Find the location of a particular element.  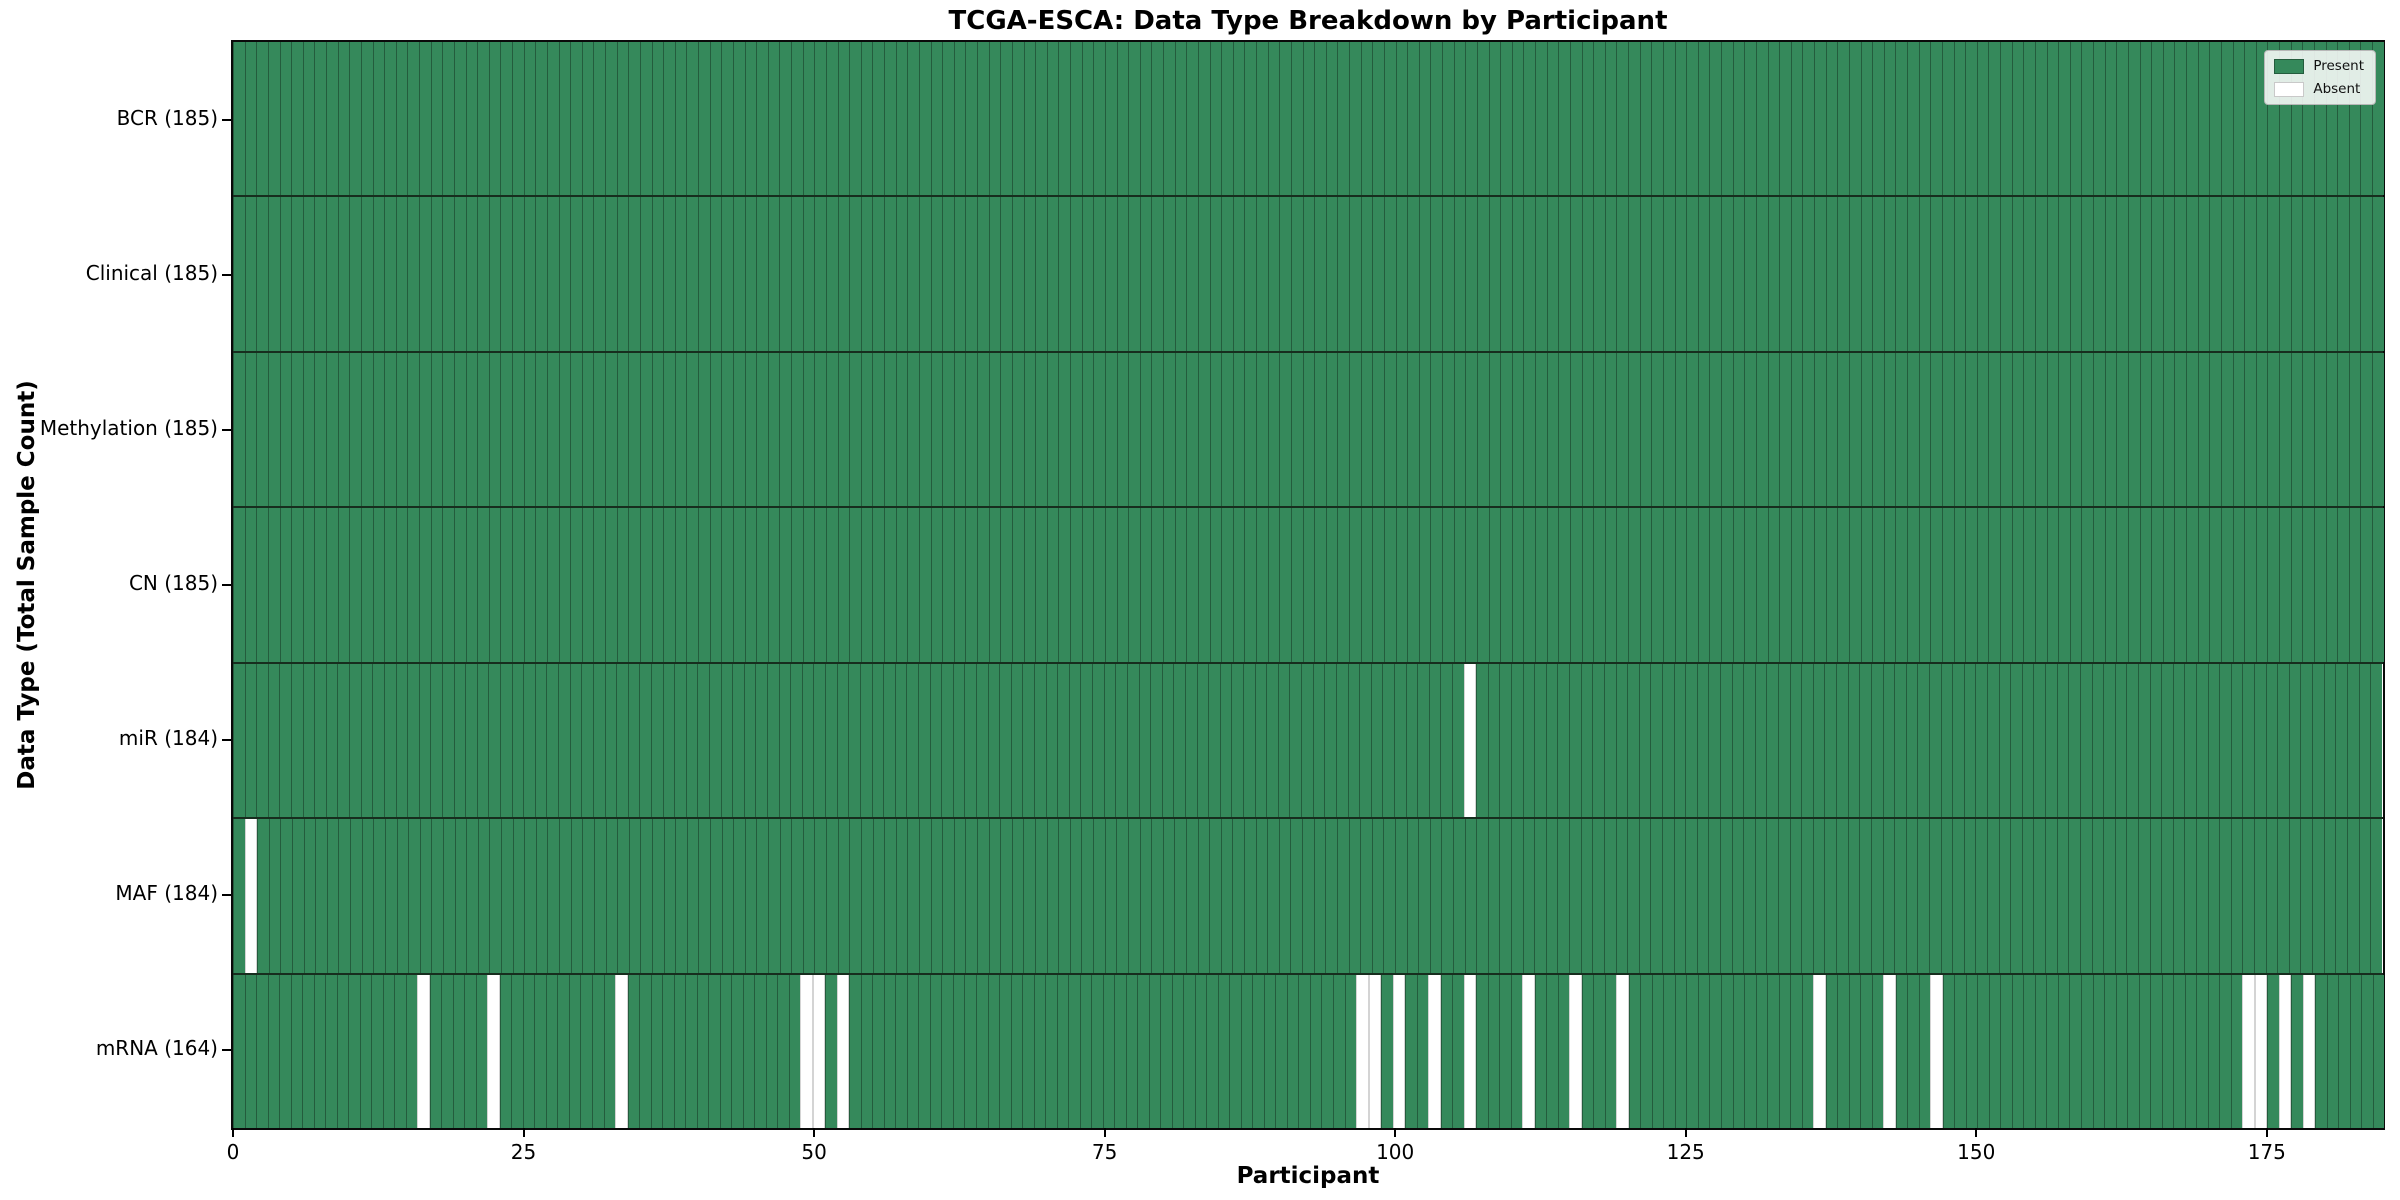

x-tick-label-25: 25 is located at coordinates (523, 1152).